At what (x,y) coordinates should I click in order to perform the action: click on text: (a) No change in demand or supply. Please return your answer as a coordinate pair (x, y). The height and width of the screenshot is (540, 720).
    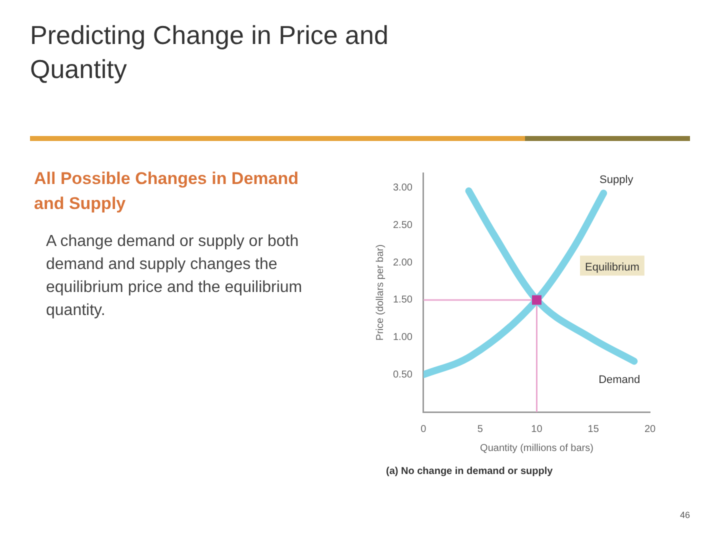
    Looking at the image, I should click on (469, 471).